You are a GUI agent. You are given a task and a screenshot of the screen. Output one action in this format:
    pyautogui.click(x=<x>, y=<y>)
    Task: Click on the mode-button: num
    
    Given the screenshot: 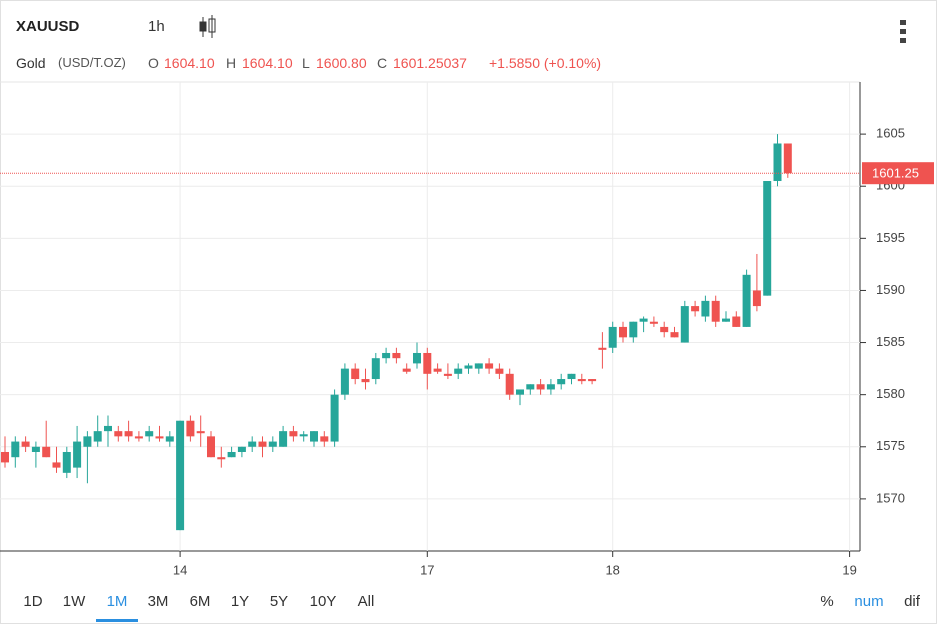 What is the action you would take?
    pyautogui.click(x=868, y=601)
    